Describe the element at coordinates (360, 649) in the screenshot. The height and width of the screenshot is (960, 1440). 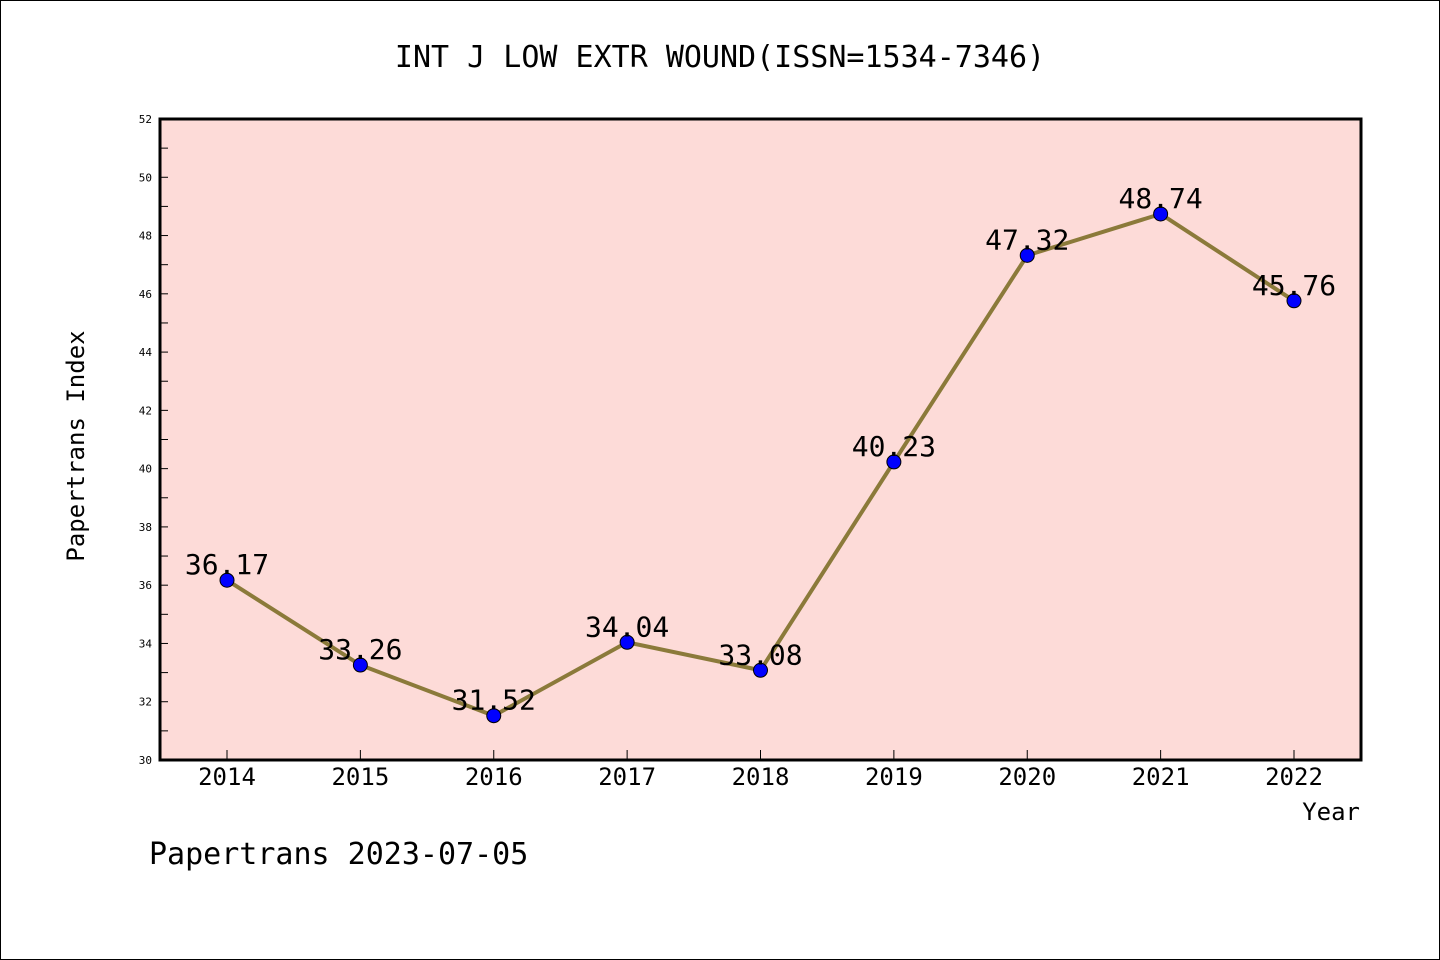
I see `data-label: 33.26` at that location.